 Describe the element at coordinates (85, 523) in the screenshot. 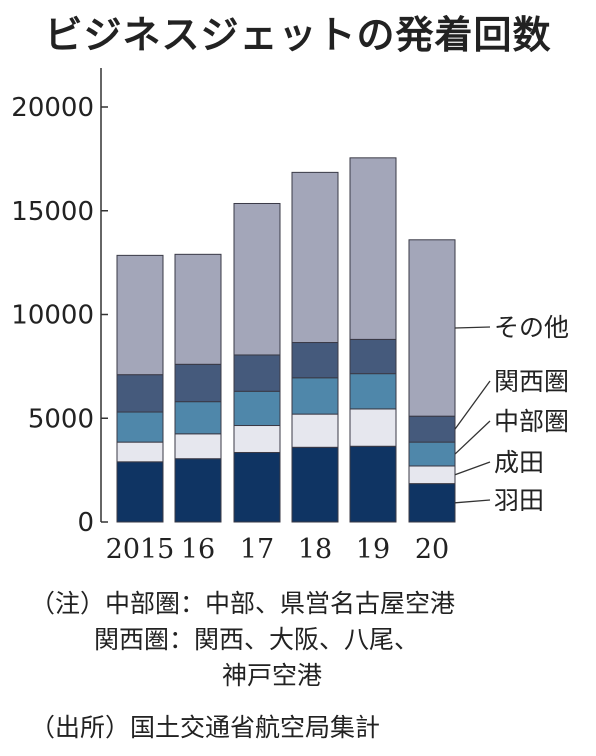

I see `y-tick-label: 0` at that location.